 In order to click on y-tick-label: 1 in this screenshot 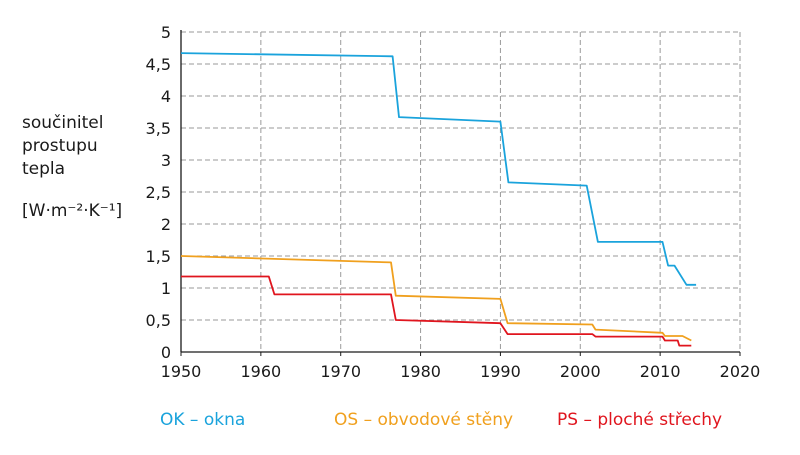, I will do `click(166, 288)`.